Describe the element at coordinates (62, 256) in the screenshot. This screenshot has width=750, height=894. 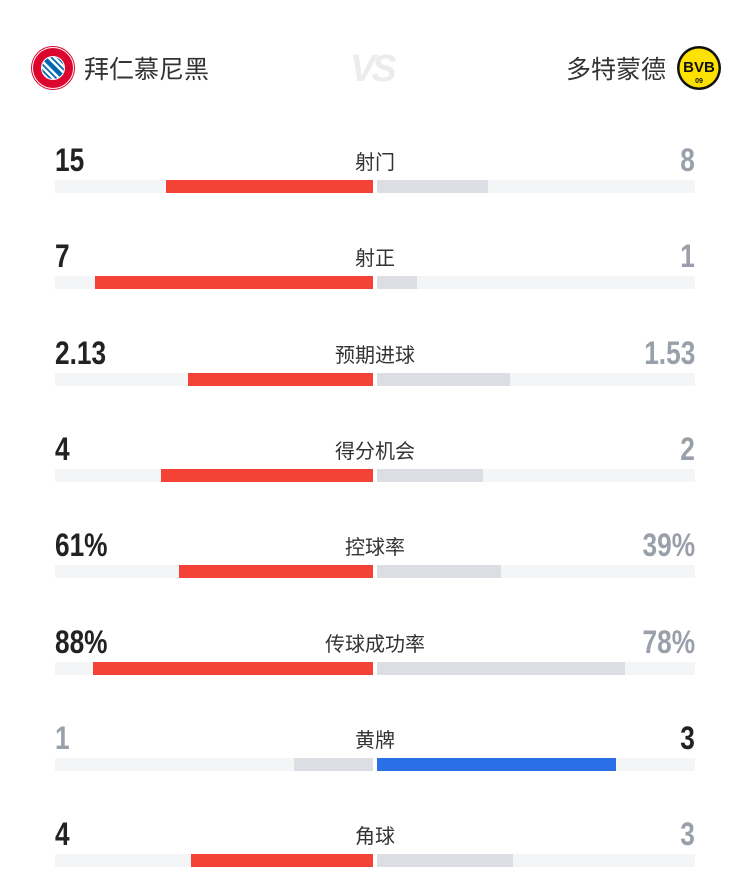
I see `home-stat-value: 7` at that location.